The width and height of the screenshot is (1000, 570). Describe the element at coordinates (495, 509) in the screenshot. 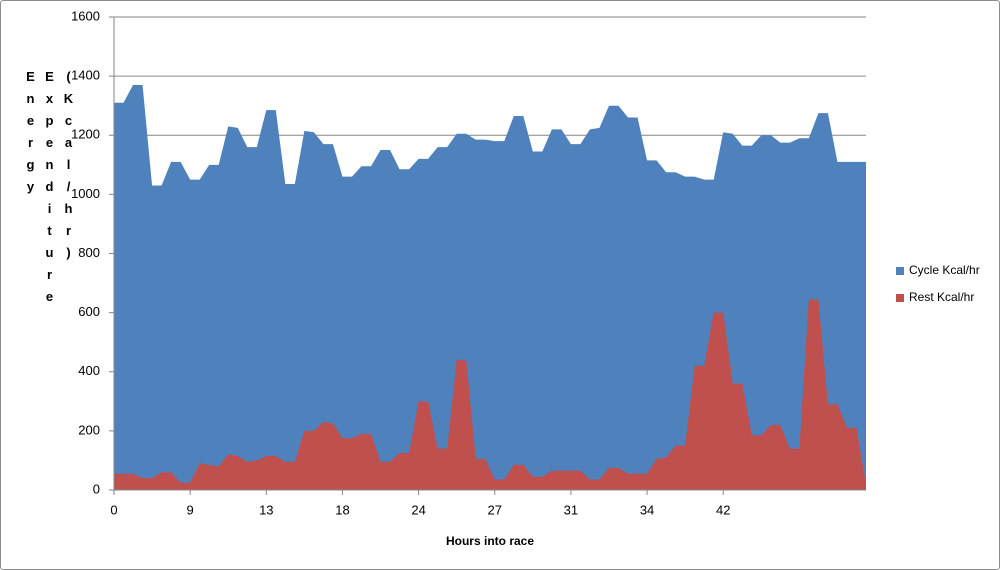

I see `x-tick-label: 27` at that location.